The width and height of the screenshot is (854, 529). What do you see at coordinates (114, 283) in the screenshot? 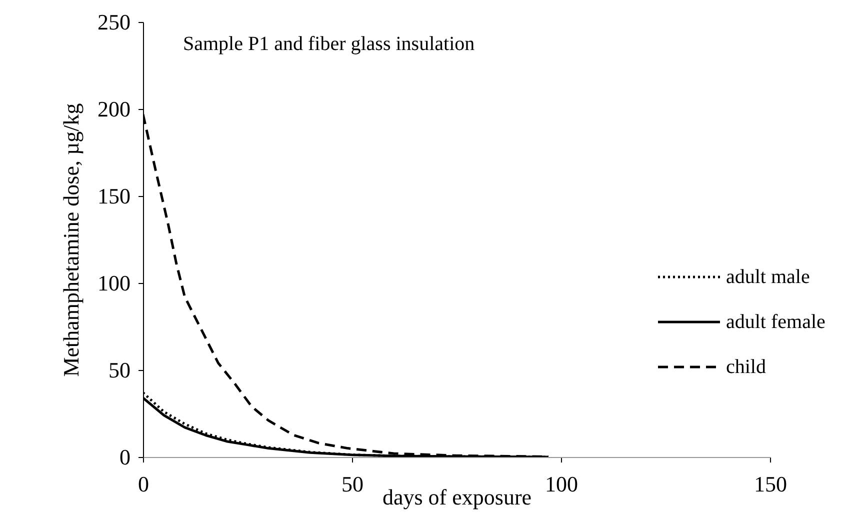
I see `y-tick-label: 100` at bounding box center [114, 283].